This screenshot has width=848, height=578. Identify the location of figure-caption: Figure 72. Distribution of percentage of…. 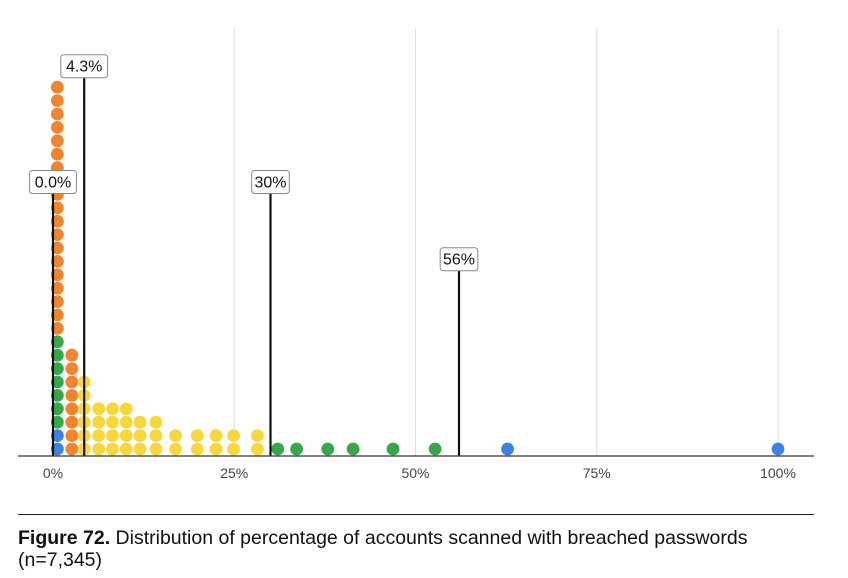
(423, 549).